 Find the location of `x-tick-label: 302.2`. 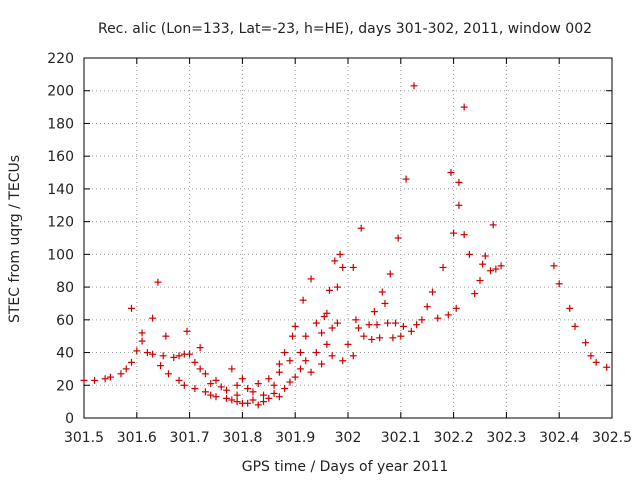

x-tick-label: 302.2 is located at coordinates (454, 438).